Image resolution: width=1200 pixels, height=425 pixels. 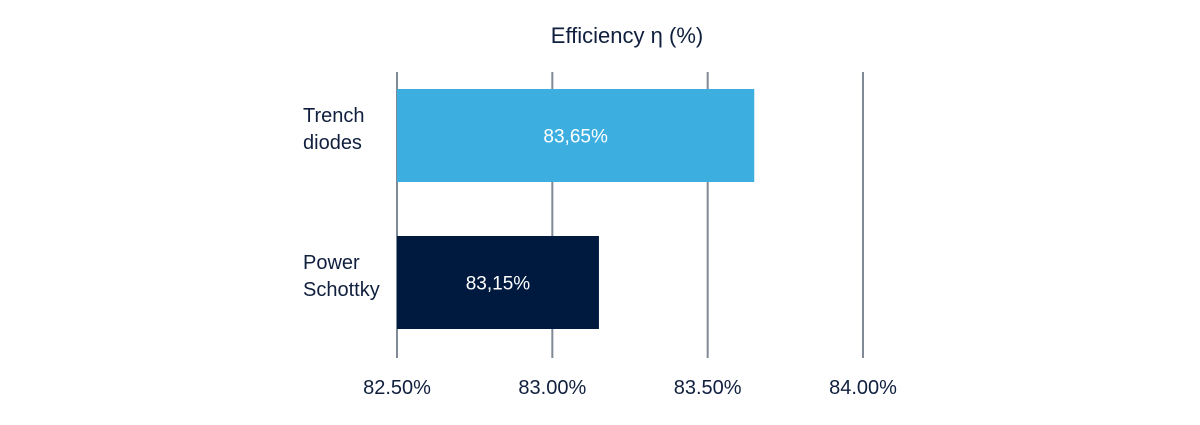 I want to click on data-label: 83,15%, so click(x=498, y=284).